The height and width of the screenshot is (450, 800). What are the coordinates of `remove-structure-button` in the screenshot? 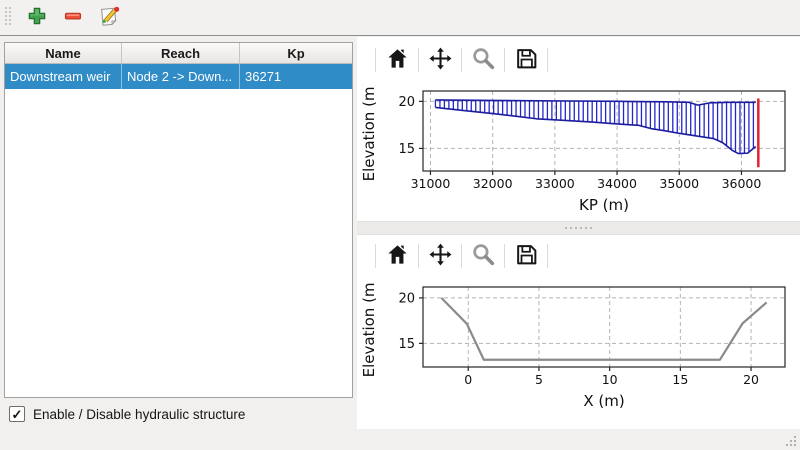 It's located at (73, 18).